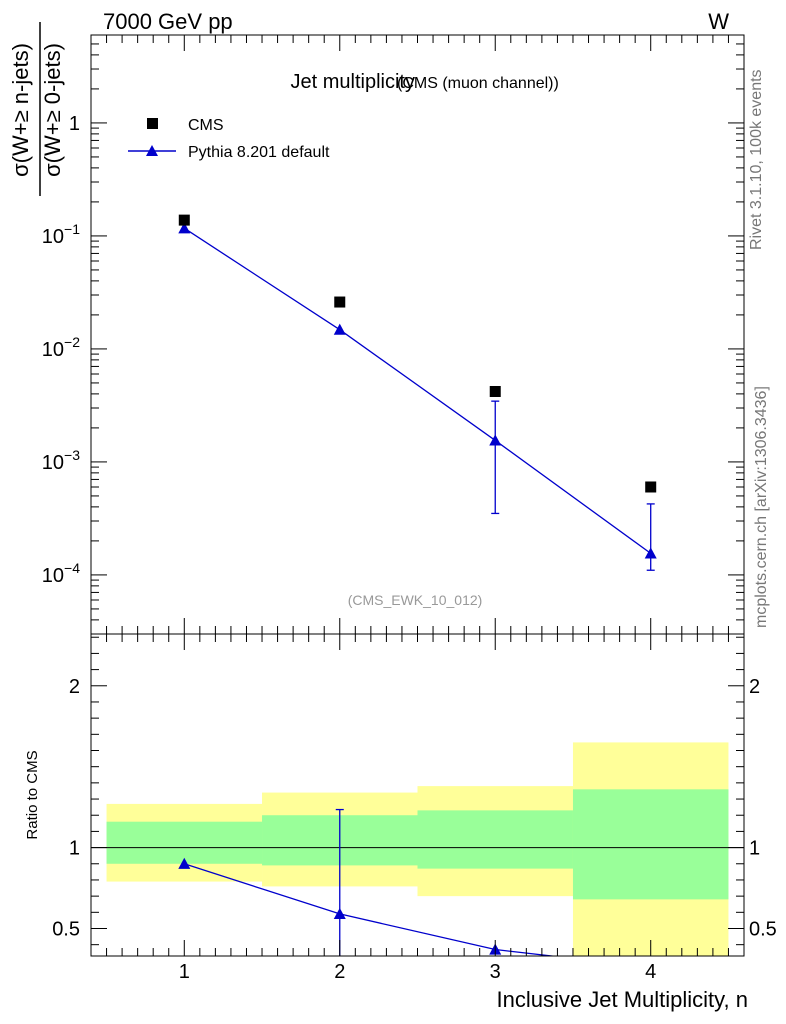 Image resolution: width=786 pixels, height=1024 pixels. What do you see at coordinates (622, 999) in the screenshot?
I see `xlabel: Inclusive Jet Multiplicity, n` at bounding box center [622, 999].